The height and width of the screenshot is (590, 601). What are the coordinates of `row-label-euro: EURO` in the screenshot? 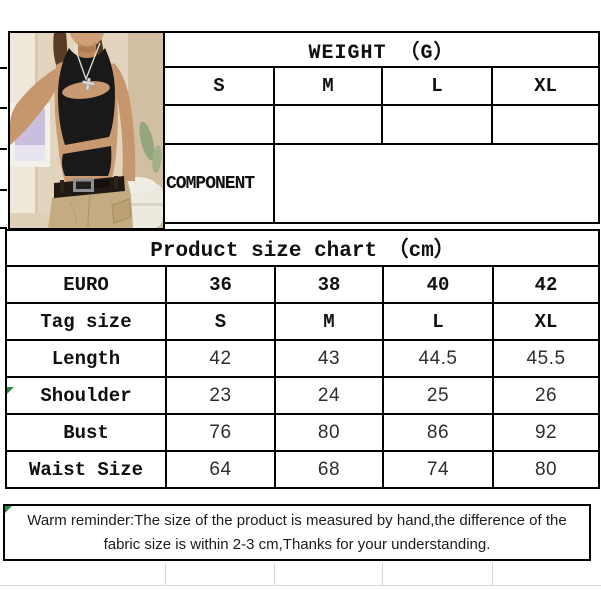 It's located at (86, 284).